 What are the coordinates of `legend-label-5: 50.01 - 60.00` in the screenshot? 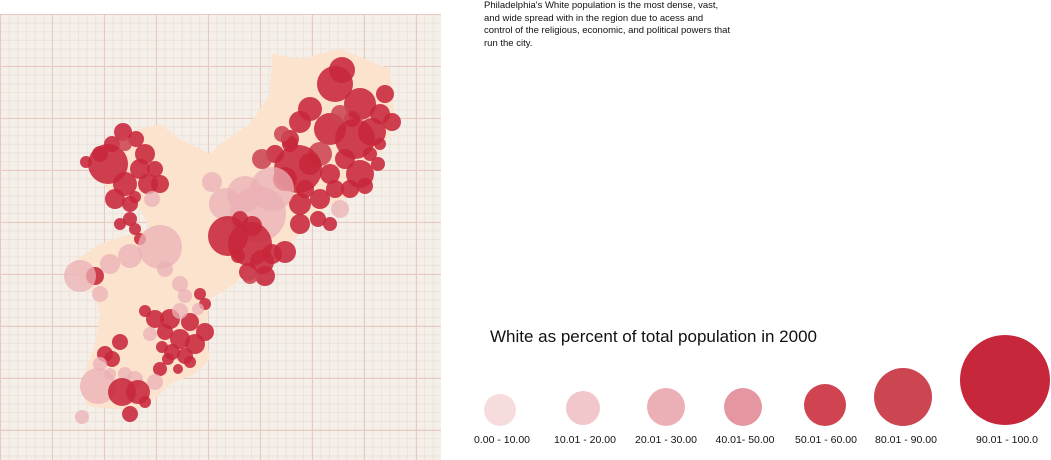 It's located at (826, 440).